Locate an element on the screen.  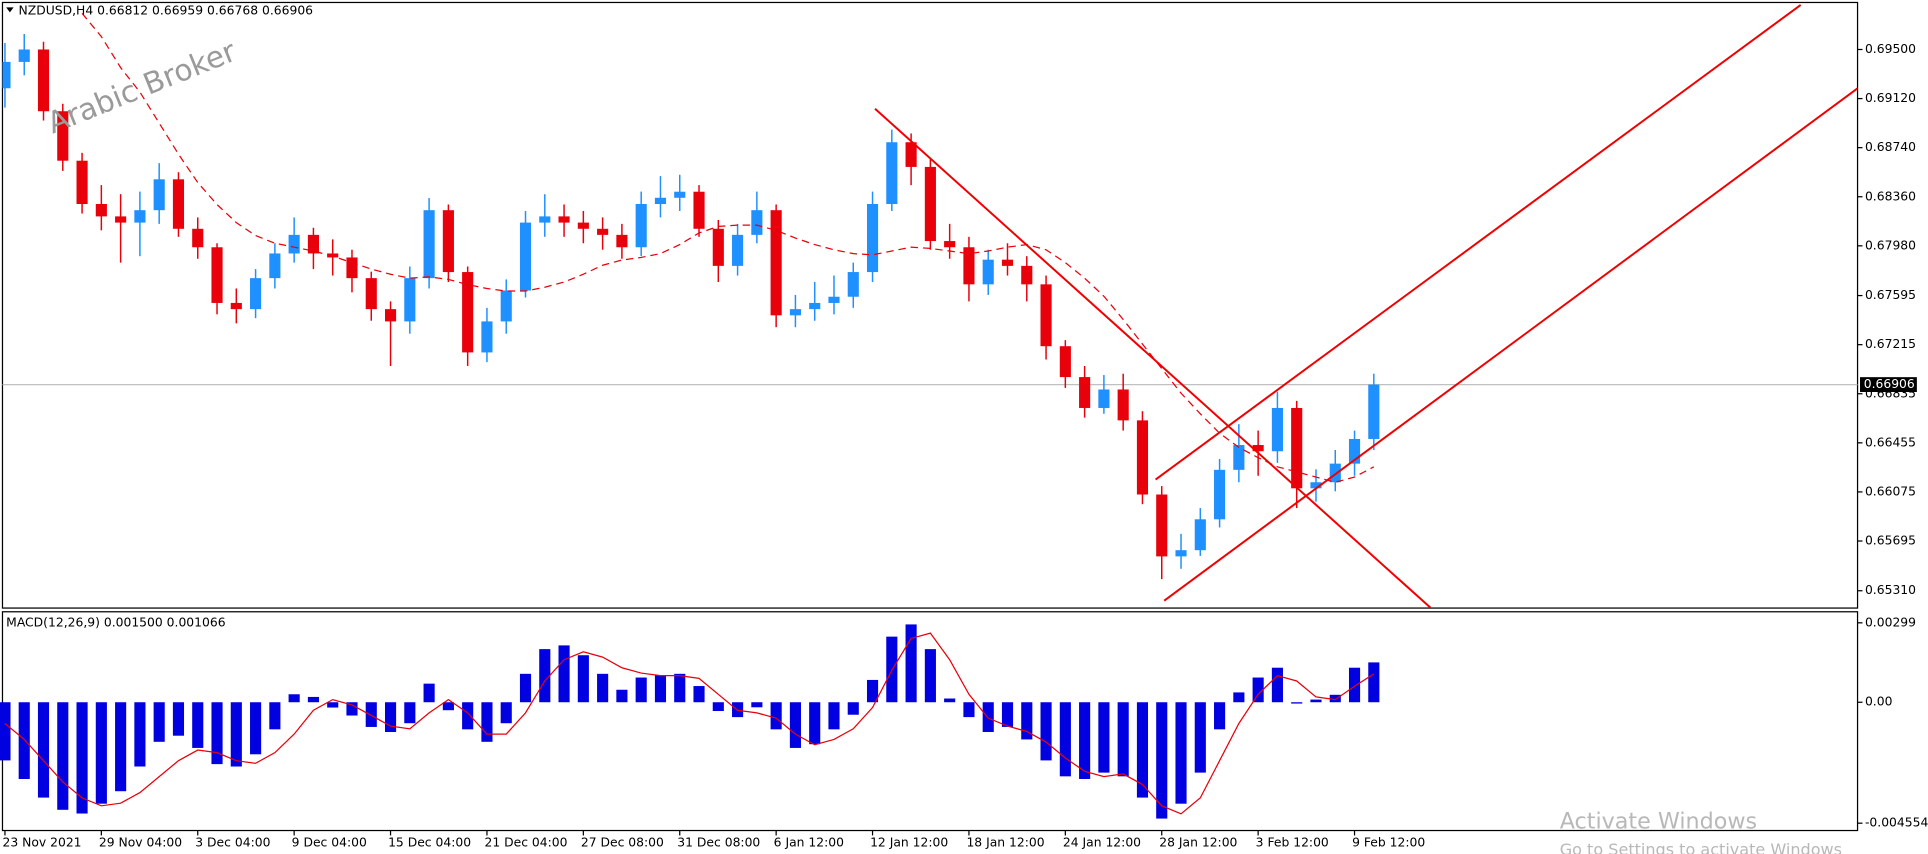
y-tick-label: 0.68740 is located at coordinates (1890, 147).